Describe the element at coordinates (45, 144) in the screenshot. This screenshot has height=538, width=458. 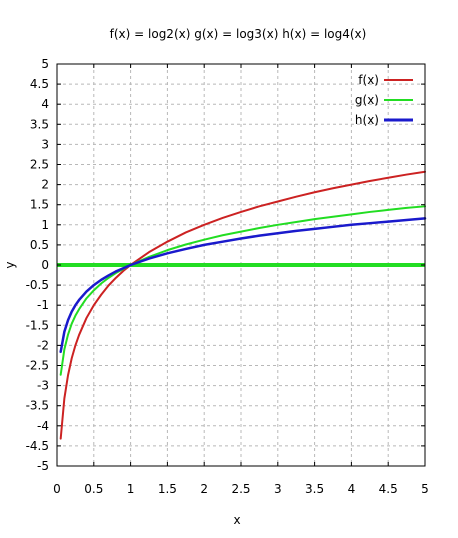
I see `y-tick-label: 3` at that location.